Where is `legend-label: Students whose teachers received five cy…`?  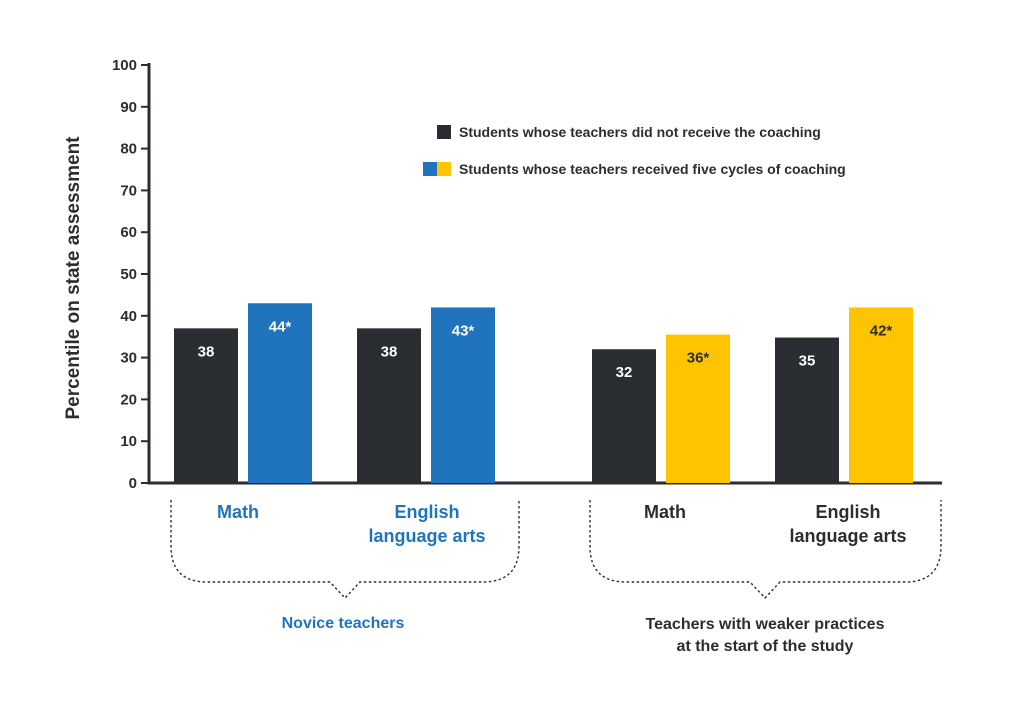 legend-label: Students whose teachers received five cy… is located at coordinates (652, 169).